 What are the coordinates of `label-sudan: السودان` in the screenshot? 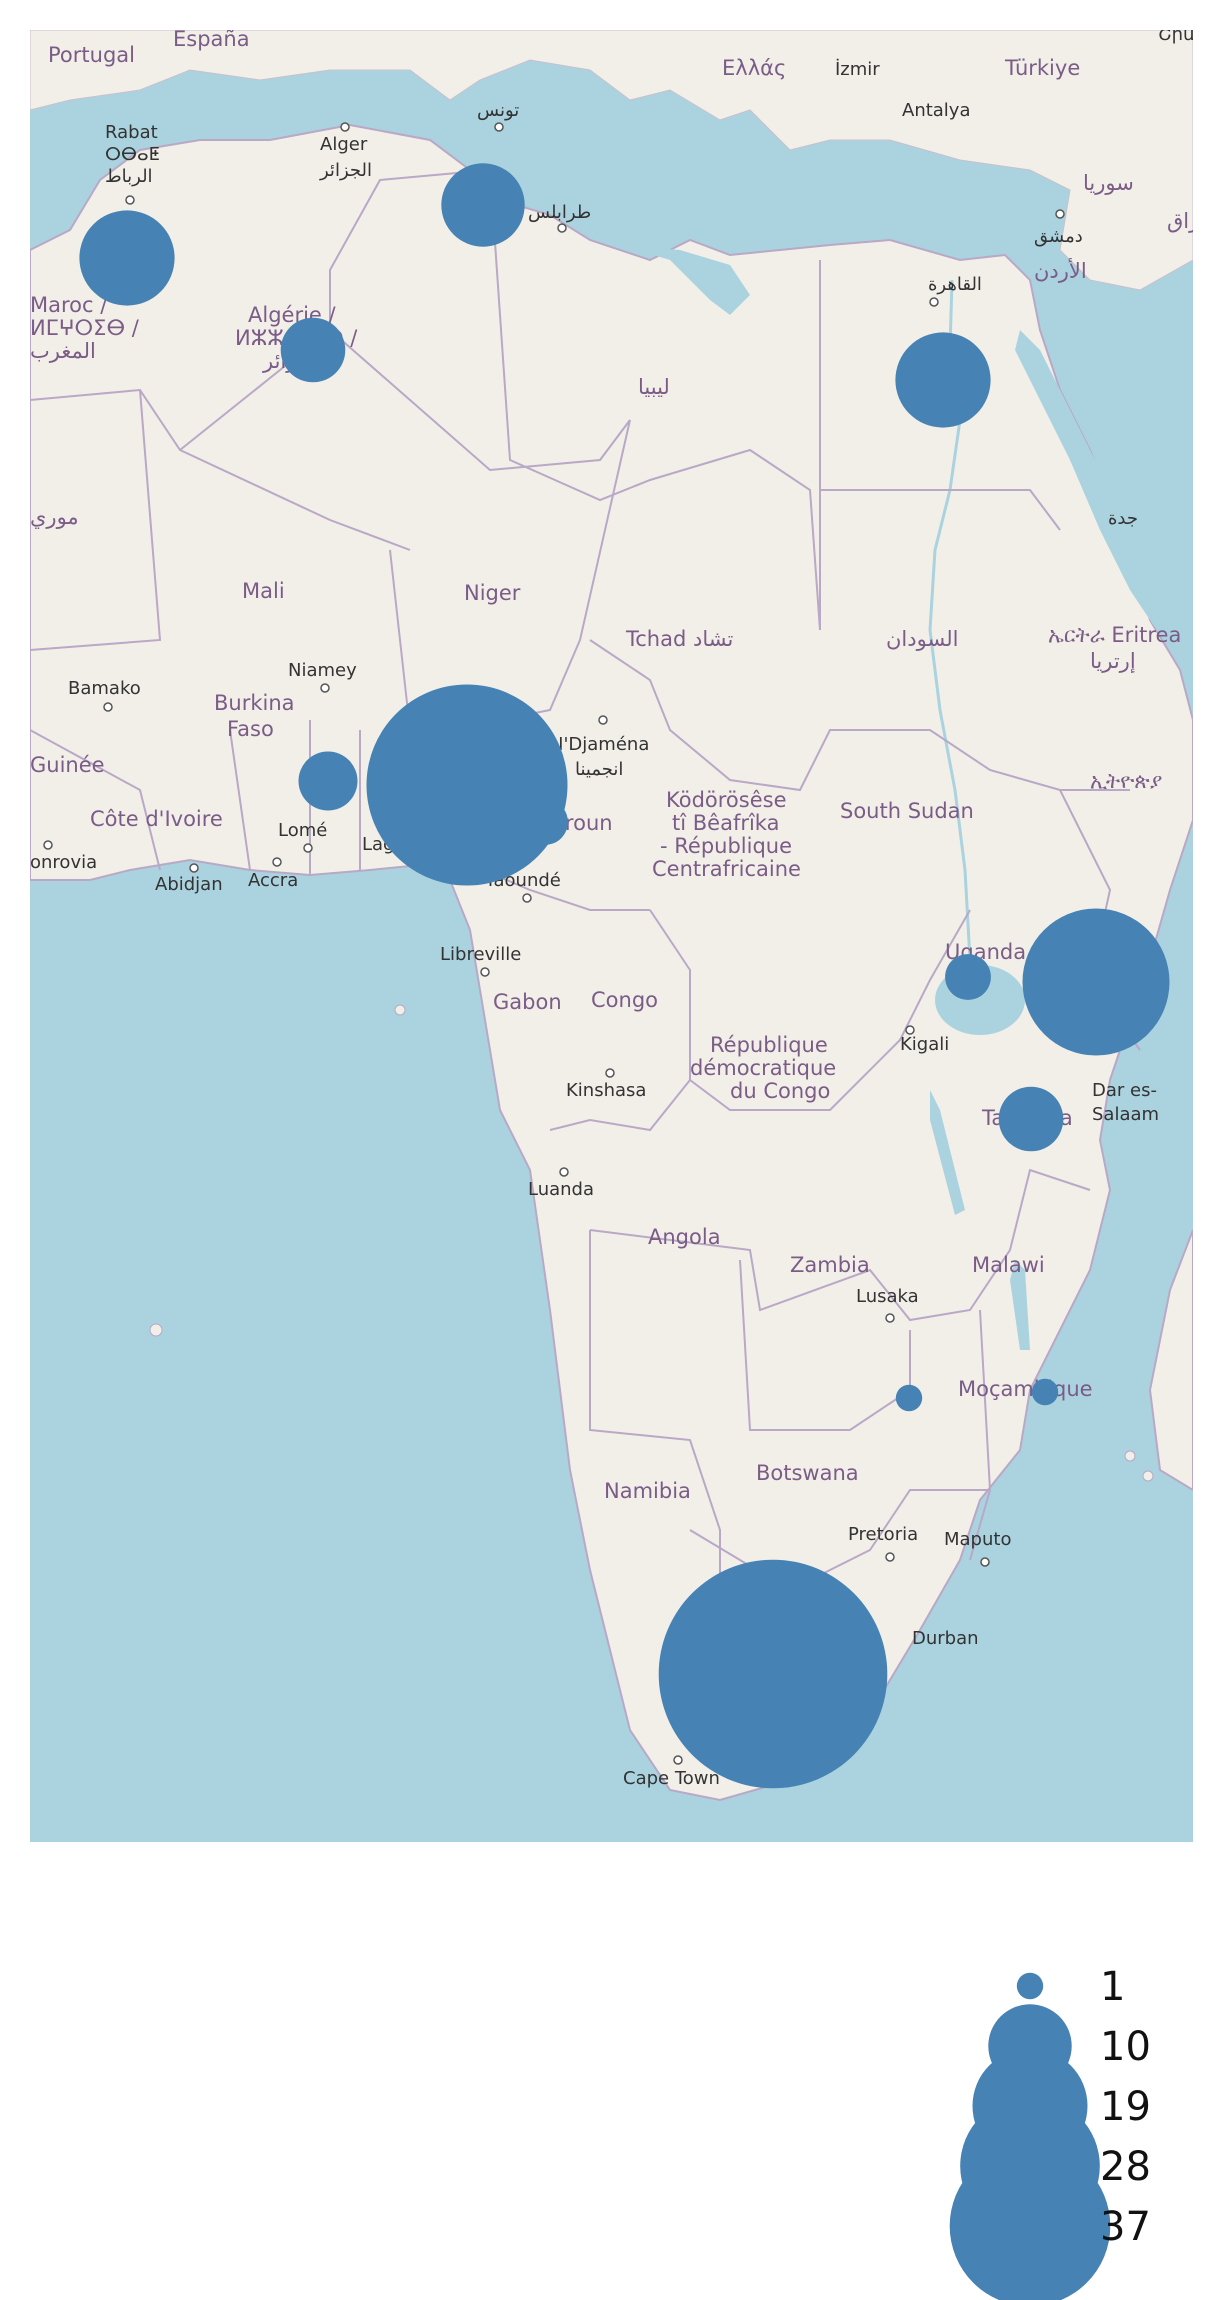 It's located at (922, 639).